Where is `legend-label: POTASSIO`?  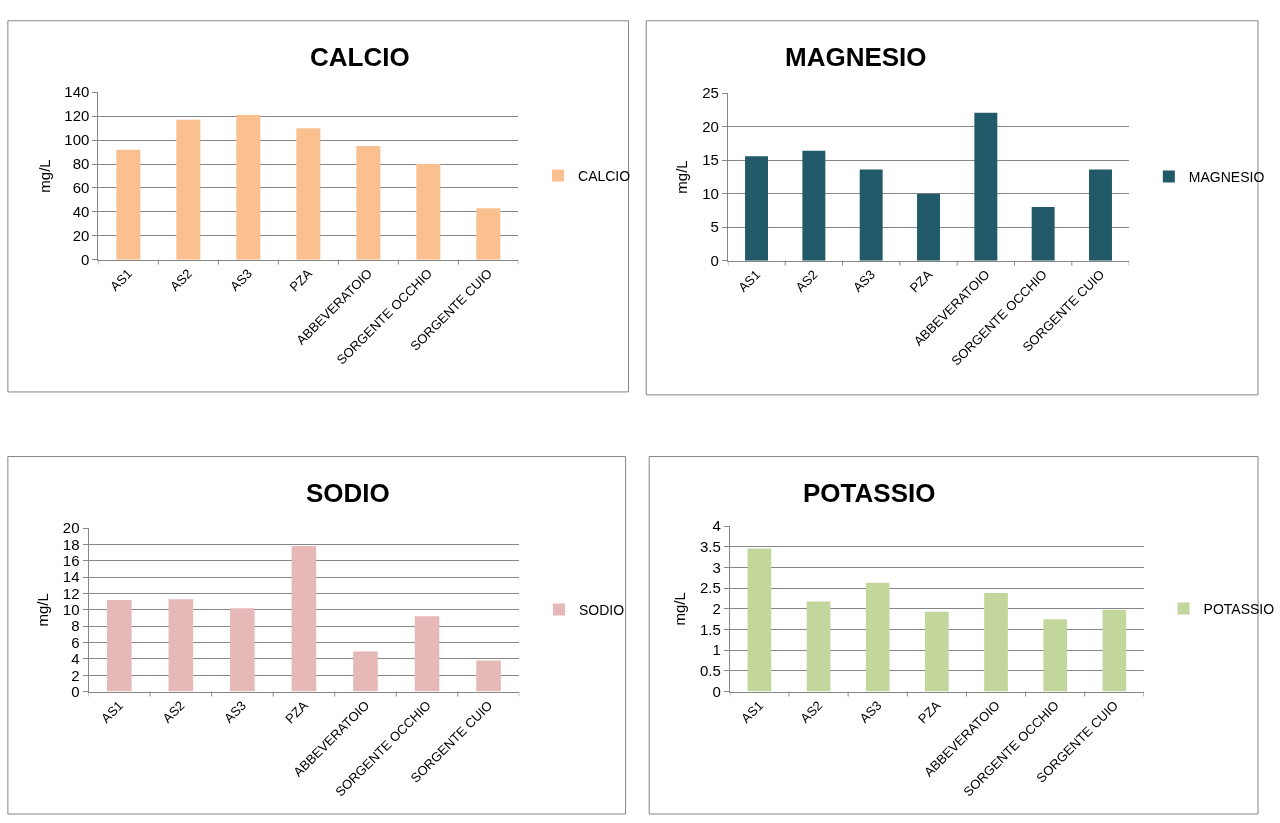
legend-label: POTASSIO is located at coordinates (1239, 608).